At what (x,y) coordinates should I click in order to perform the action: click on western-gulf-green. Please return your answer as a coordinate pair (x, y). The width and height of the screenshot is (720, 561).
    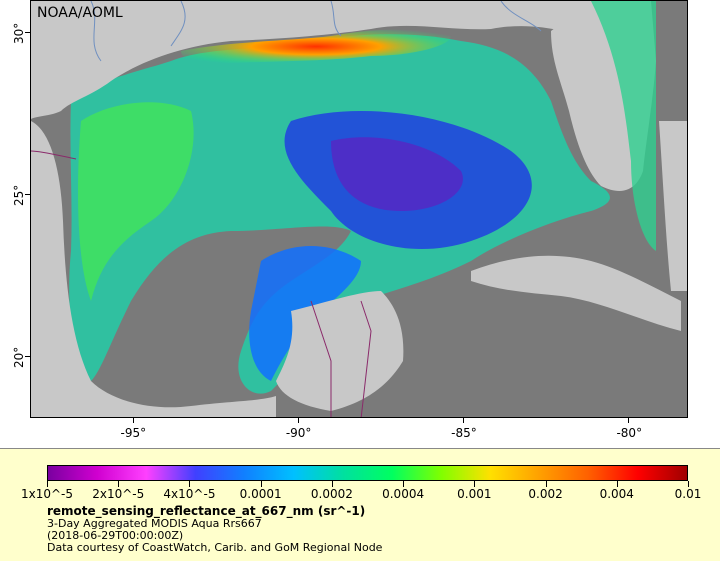
    Looking at the image, I should click on (136, 201).